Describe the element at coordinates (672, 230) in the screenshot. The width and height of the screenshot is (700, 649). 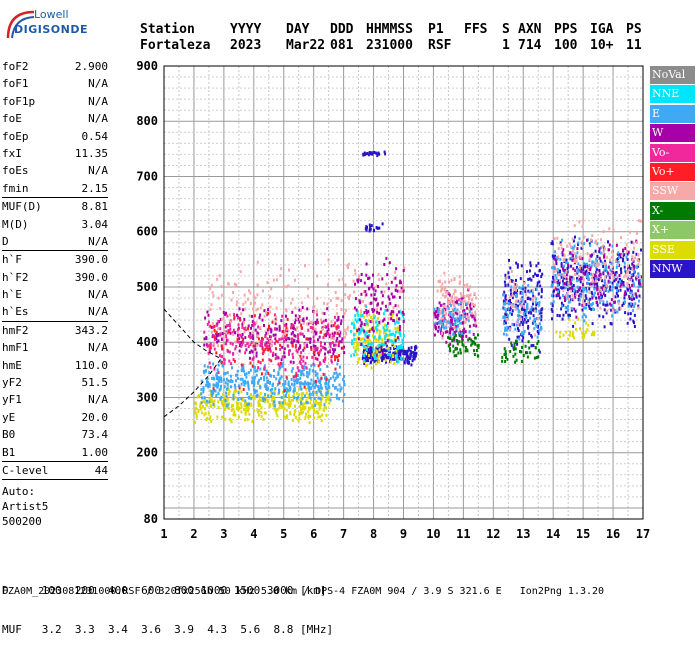
I see `legend-item-x: X+` at that location.